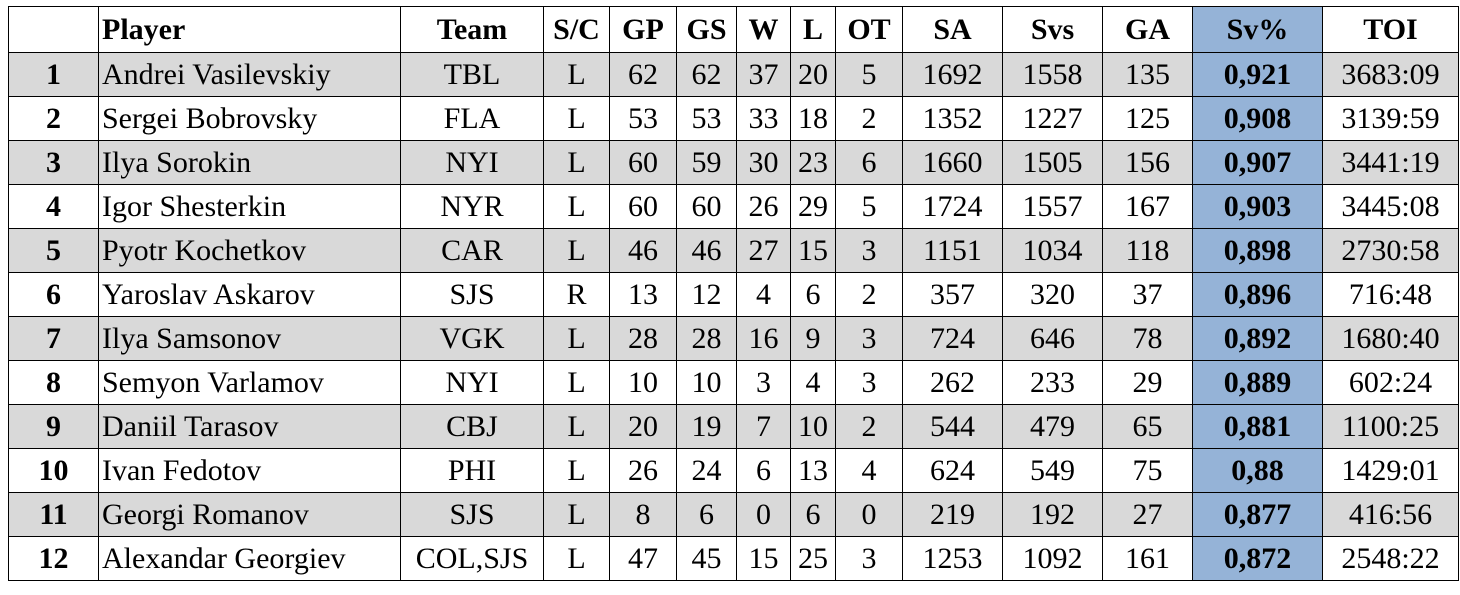  Describe the element at coordinates (1390, 514) in the screenshot. I see `cell-time-on-ice: 416:56` at that location.